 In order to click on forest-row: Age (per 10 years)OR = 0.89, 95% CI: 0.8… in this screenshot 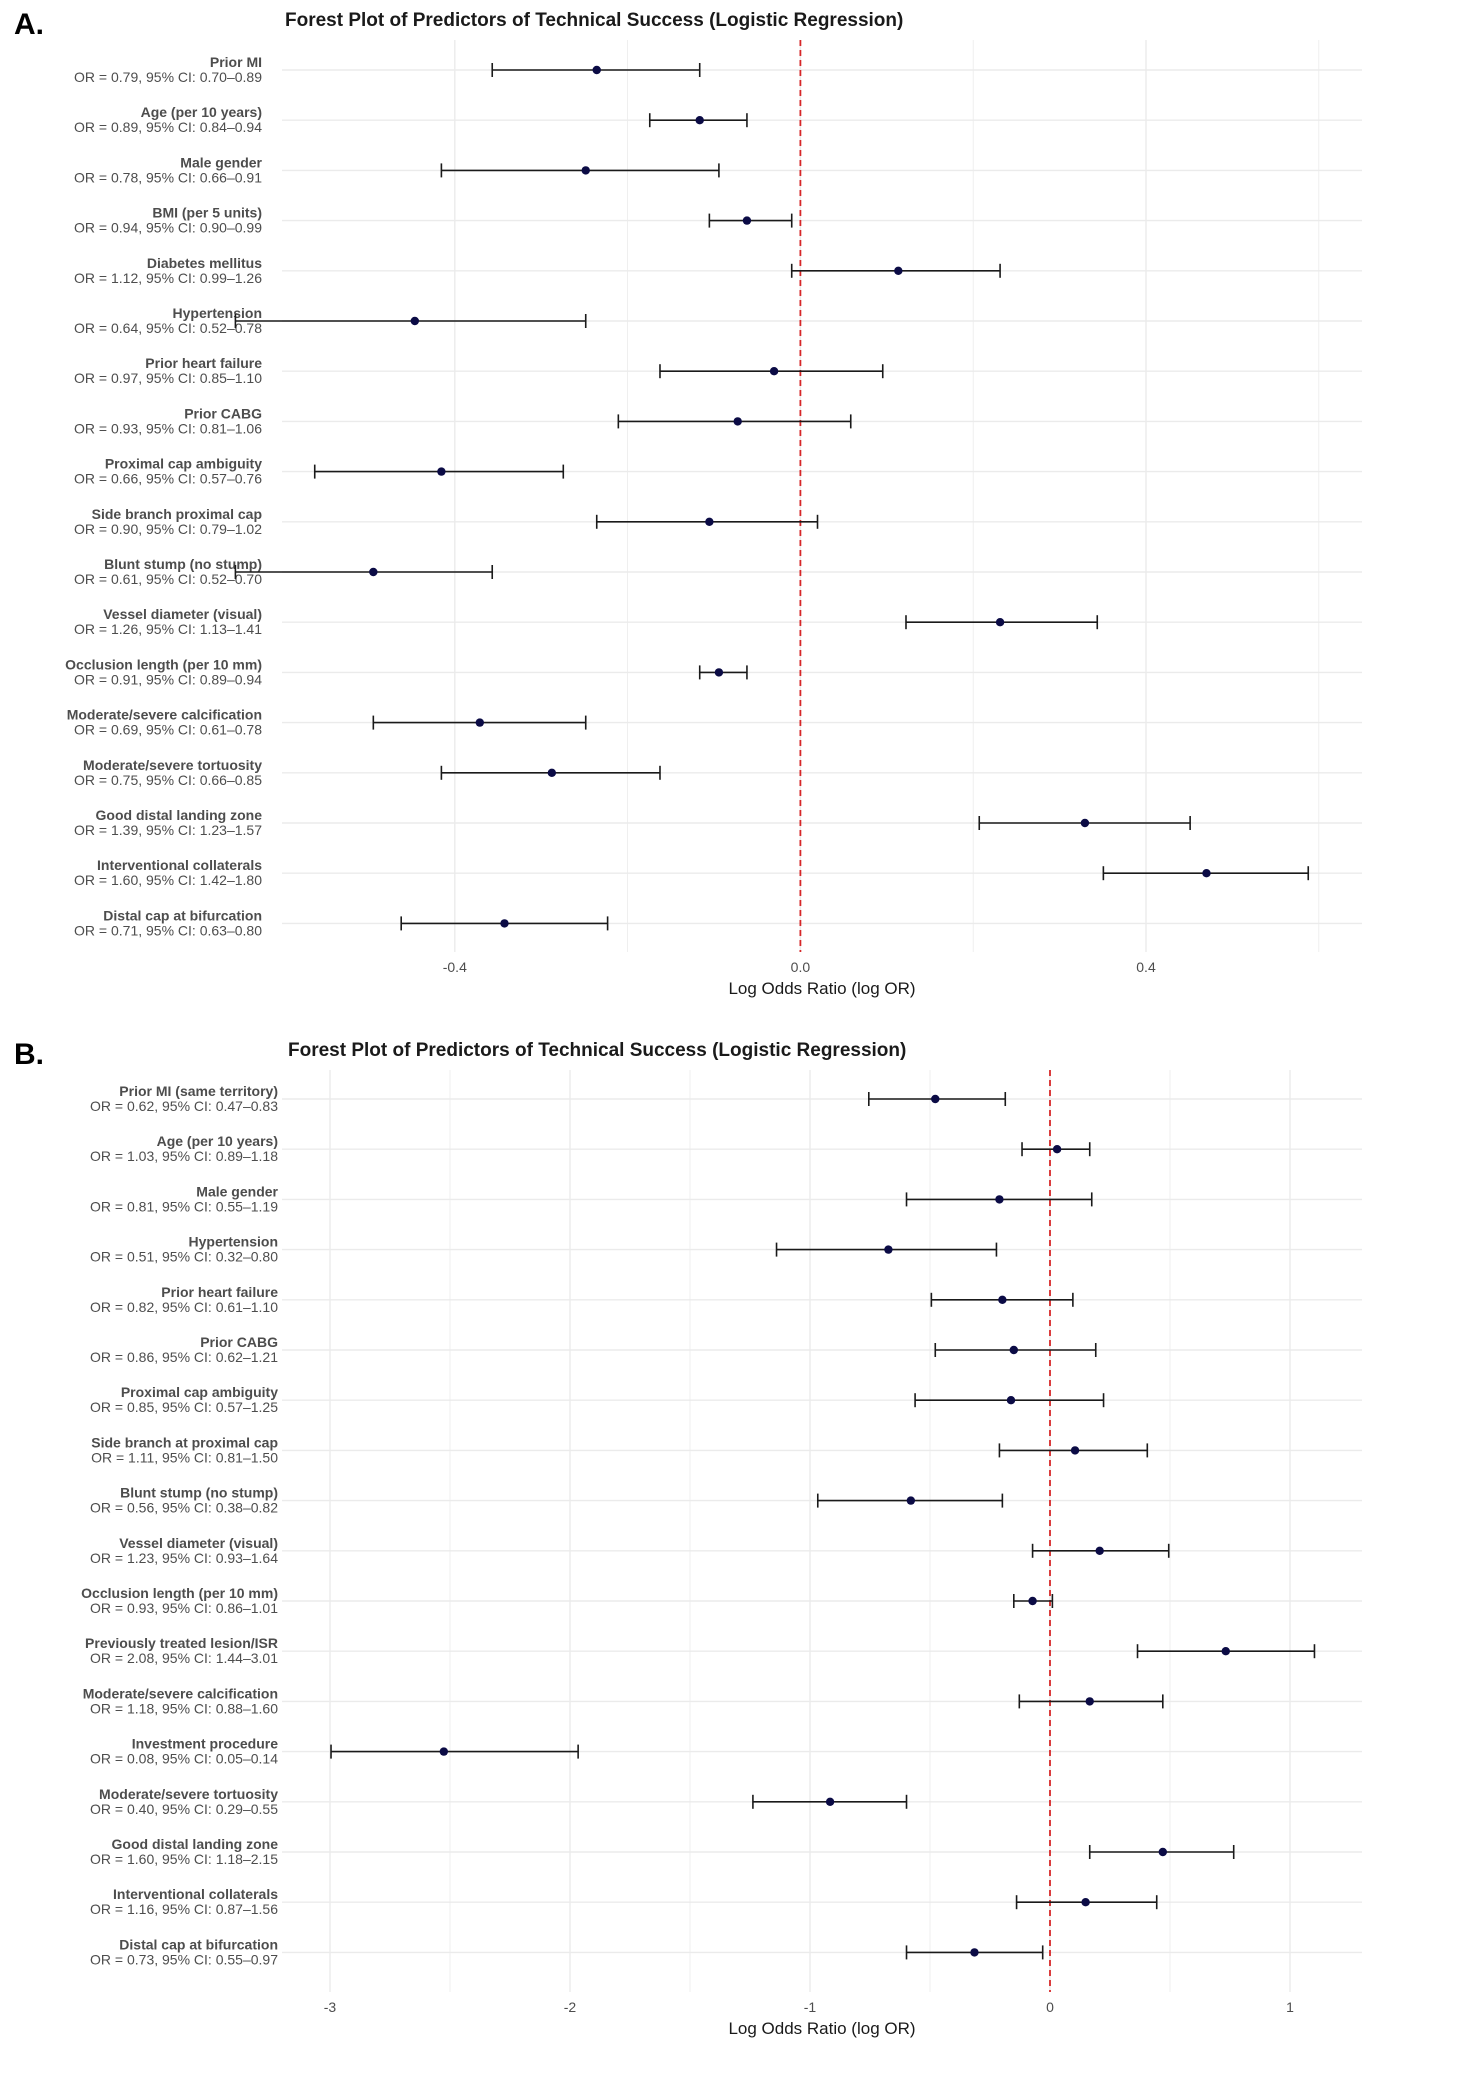, I will do `click(411, 119)`.